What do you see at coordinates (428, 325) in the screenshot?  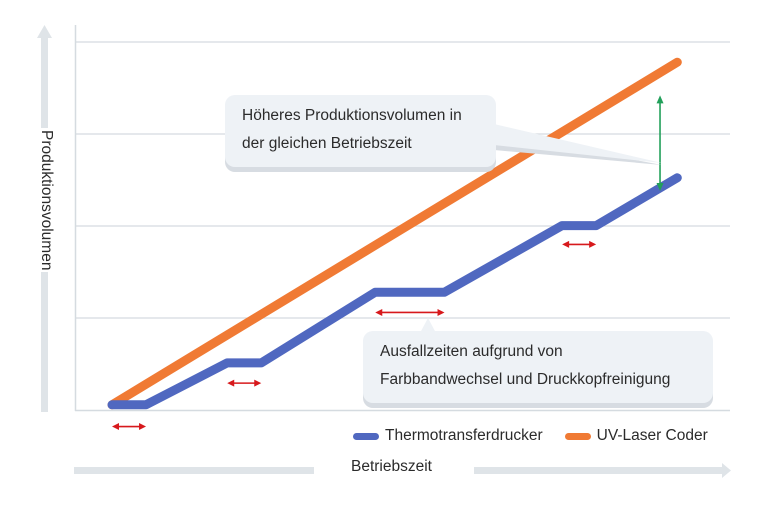 I see `callout-downtime-tail` at bounding box center [428, 325].